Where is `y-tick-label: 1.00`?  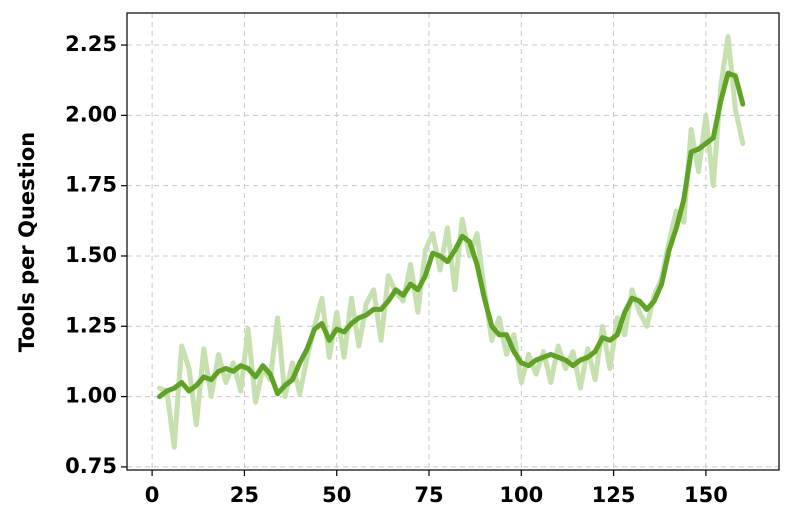 y-tick-label: 1.00 is located at coordinates (91, 396).